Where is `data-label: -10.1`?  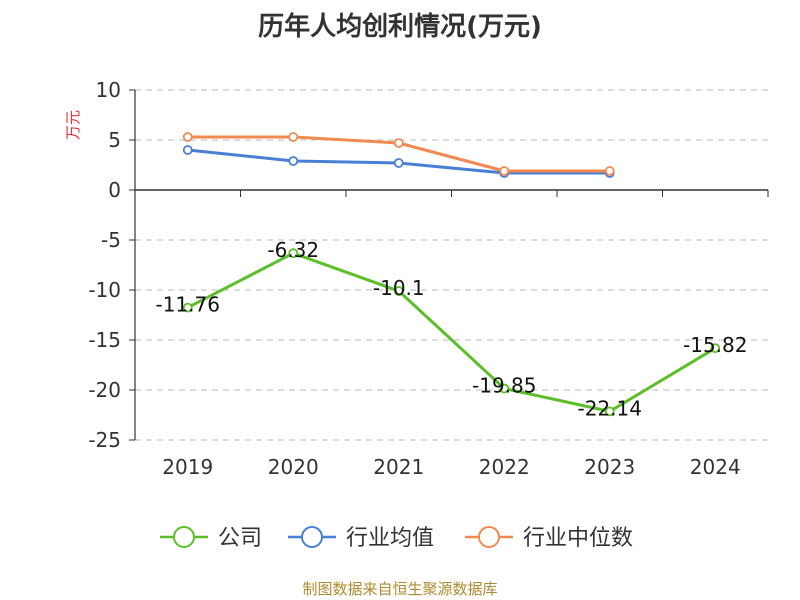
data-label: -10.1 is located at coordinates (399, 288).